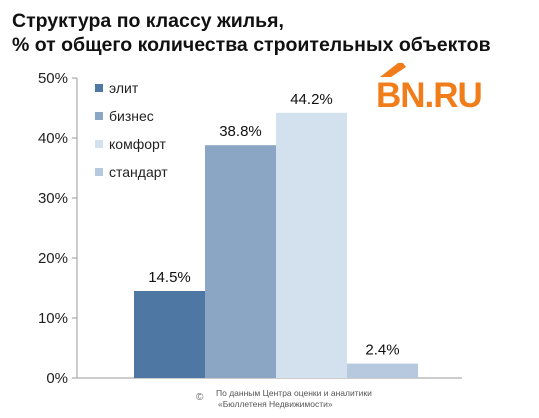  What do you see at coordinates (57, 378) in the screenshot?
I see `y-tick-label: 0%` at bounding box center [57, 378].